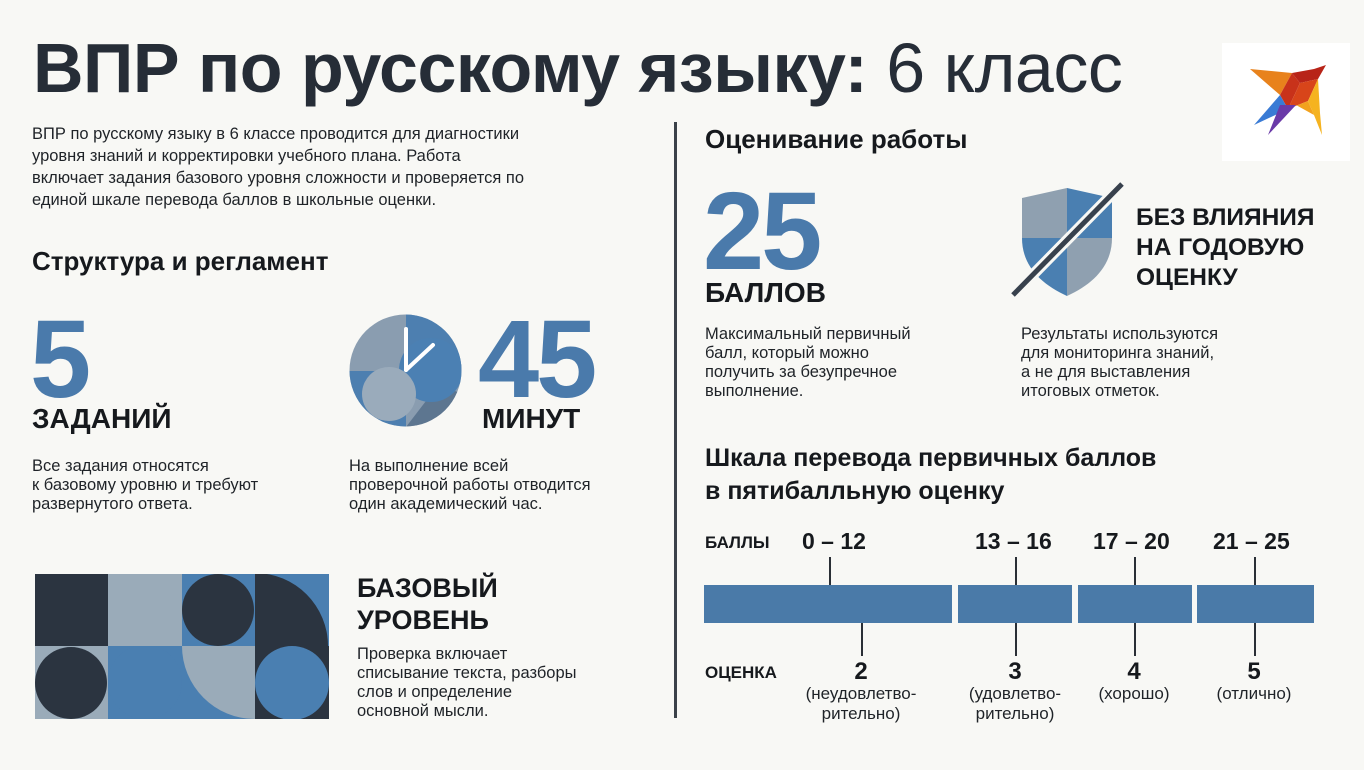  I want to click on desc-line: Все задания относятся, so click(120, 466).